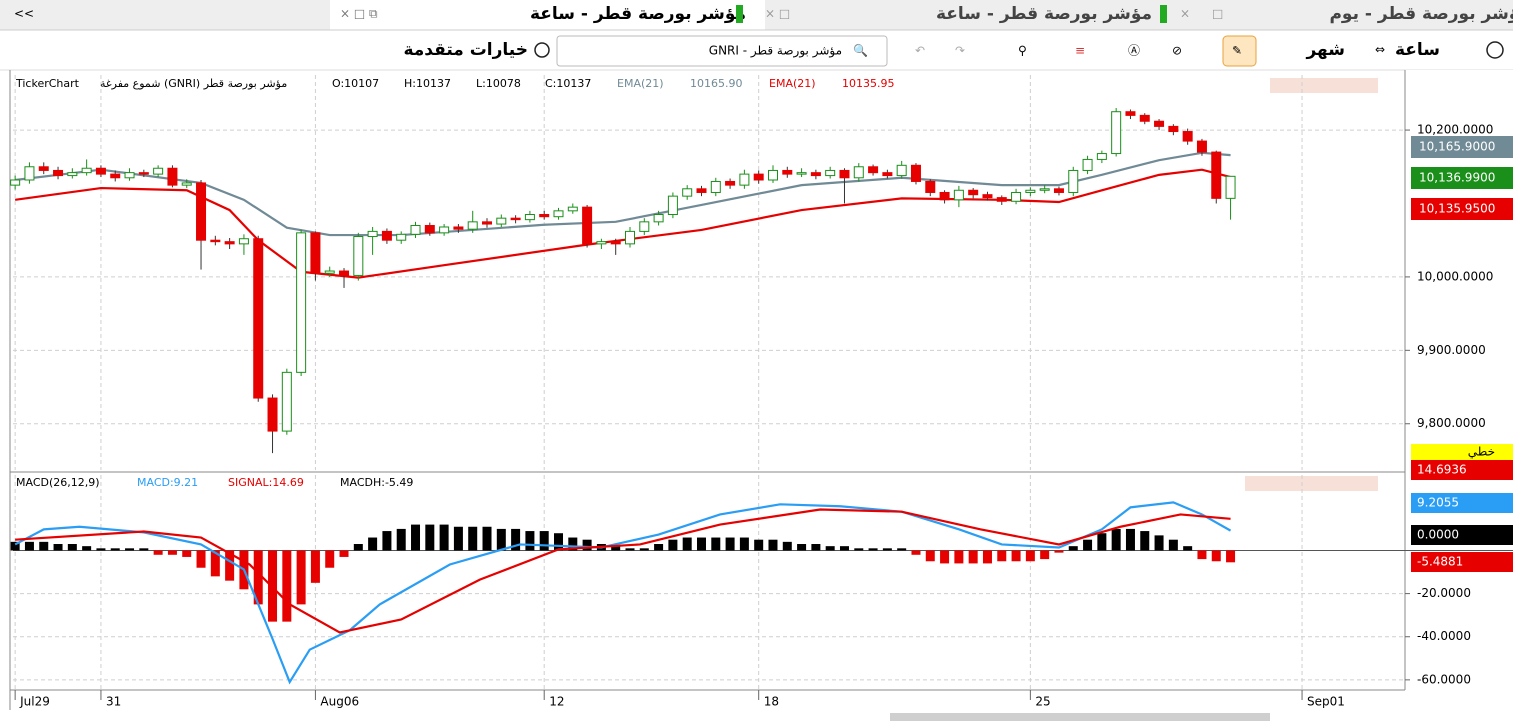 This screenshot has height=721, width=1513. I want to click on tab-controls: □, so click(1217, 14).